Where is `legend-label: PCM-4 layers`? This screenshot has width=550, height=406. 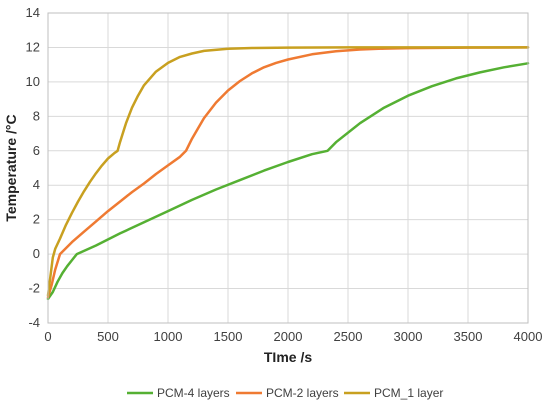 legend-label: PCM-4 layers is located at coordinates (193, 393).